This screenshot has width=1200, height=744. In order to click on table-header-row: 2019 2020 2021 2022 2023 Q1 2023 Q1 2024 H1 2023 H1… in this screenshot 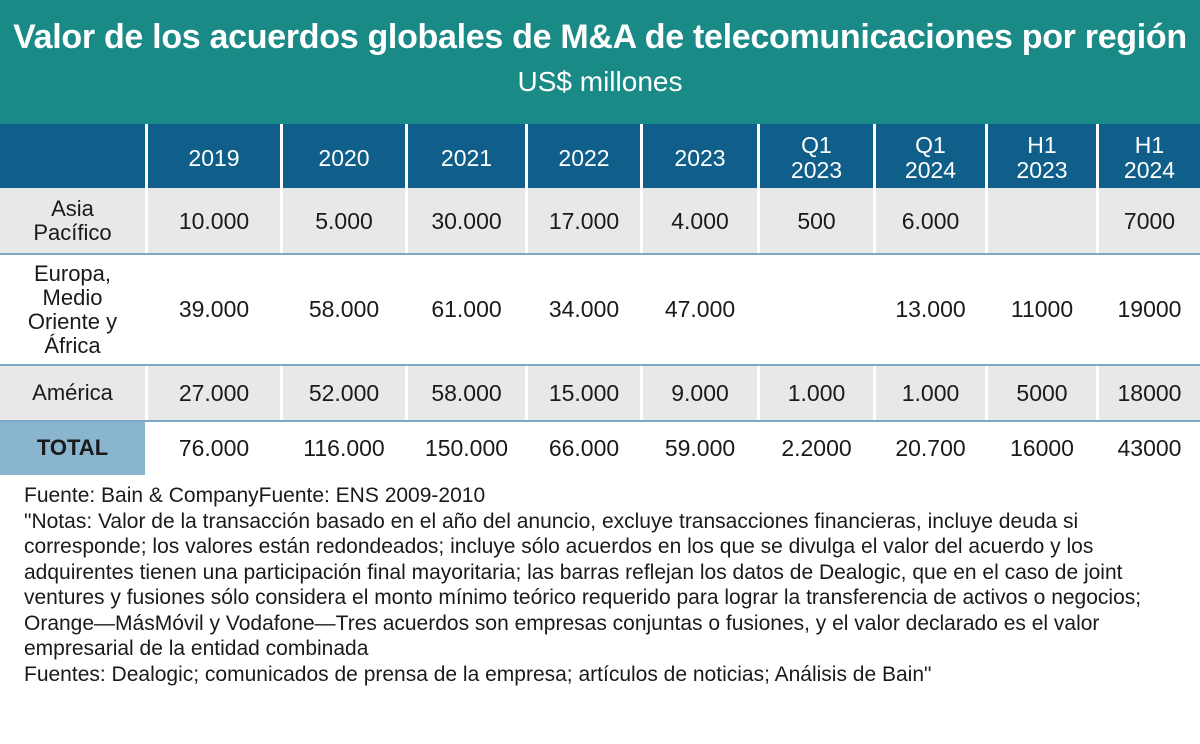, I will do `click(600, 156)`.